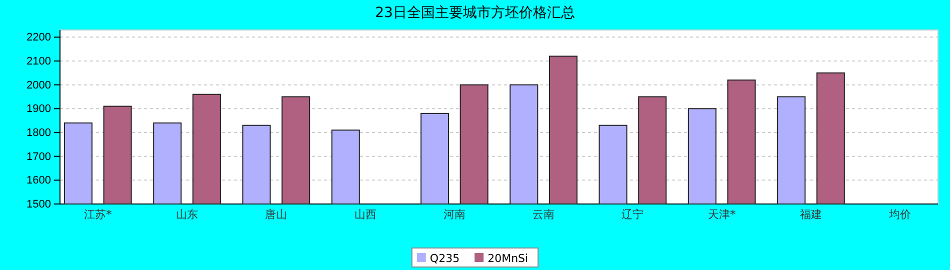  What do you see at coordinates (38, 38) in the screenshot?
I see `y-tick-label: 2200` at bounding box center [38, 38].